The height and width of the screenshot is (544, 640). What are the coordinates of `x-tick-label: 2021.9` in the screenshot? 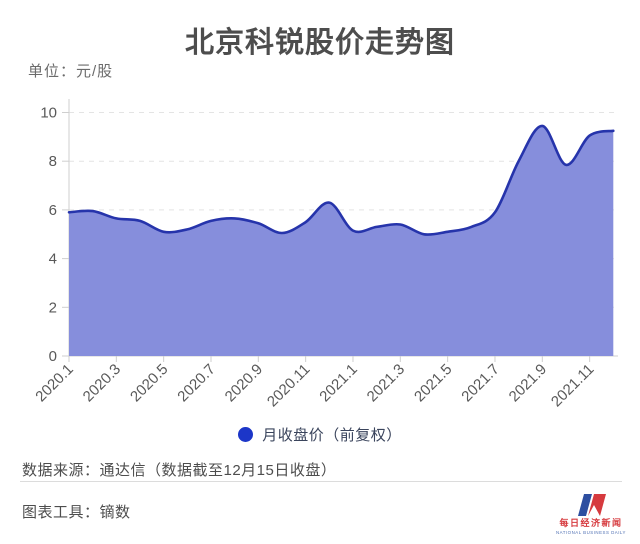 It's located at (528, 383).